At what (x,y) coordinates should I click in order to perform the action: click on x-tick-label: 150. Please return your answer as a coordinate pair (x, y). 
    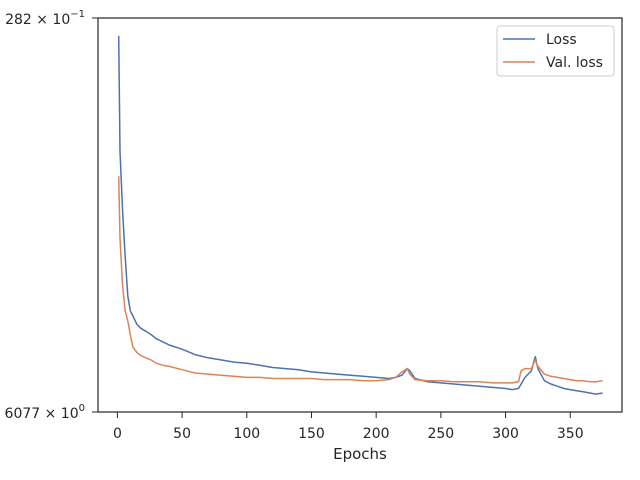
    Looking at the image, I should click on (311, 434).